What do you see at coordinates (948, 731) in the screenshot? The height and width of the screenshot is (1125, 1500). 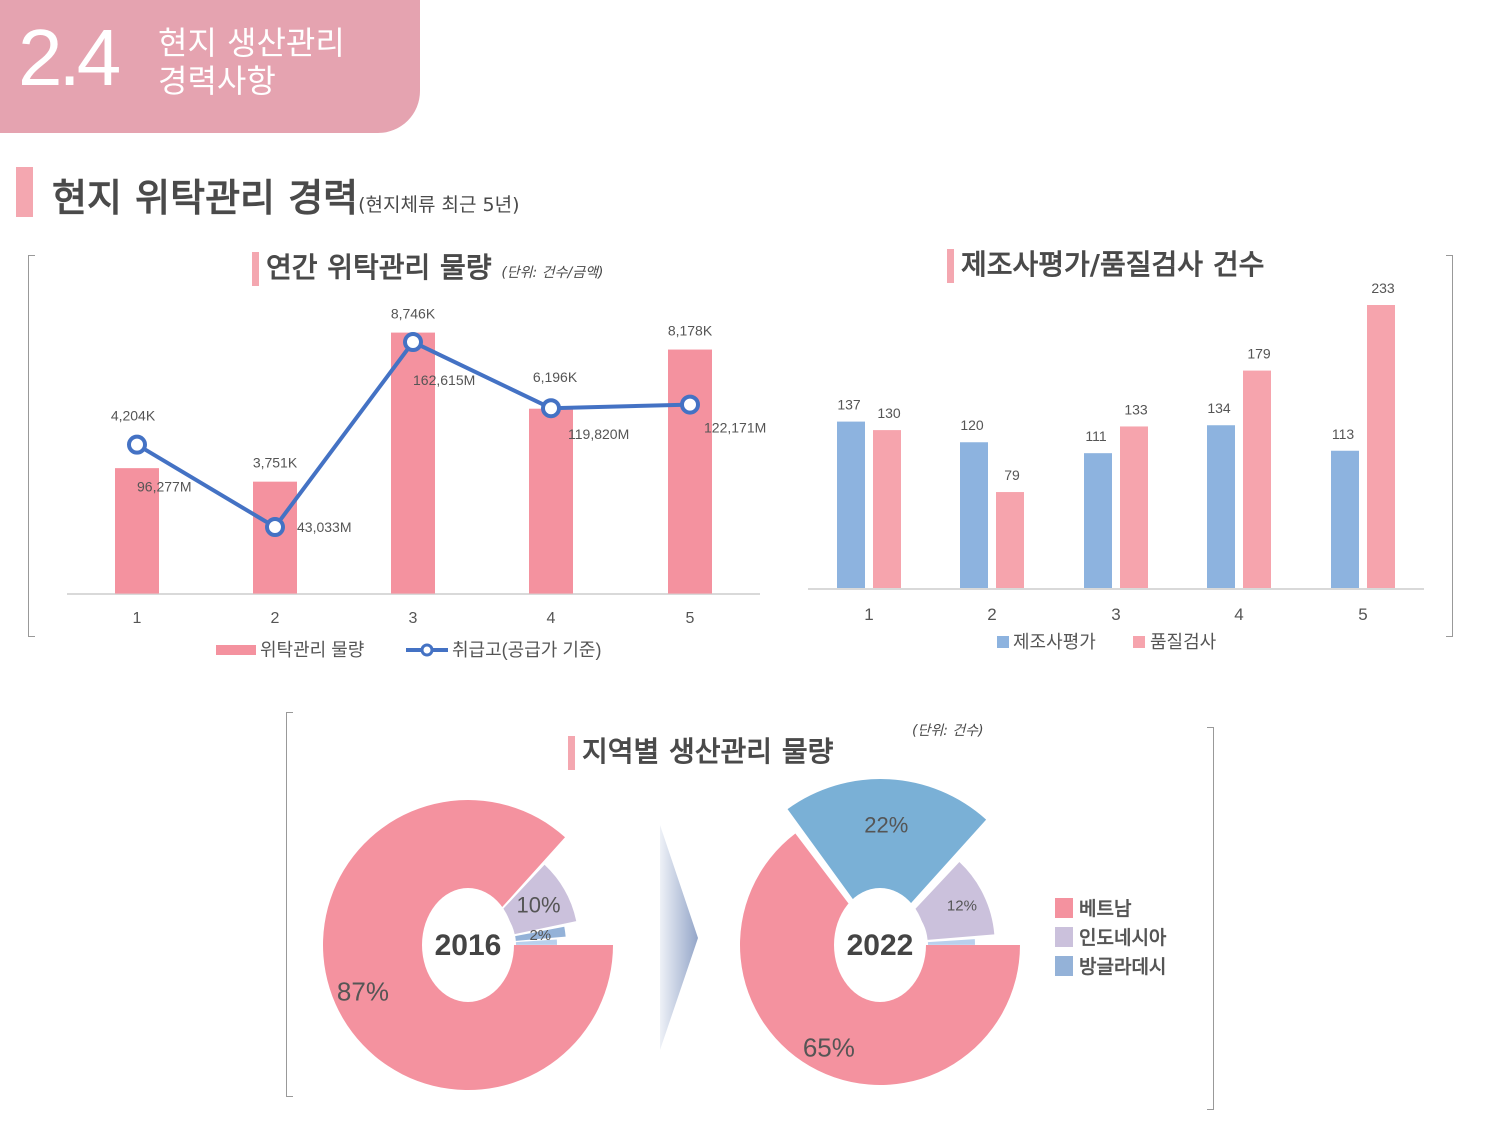 I see `chart3-unit: (단위: 건수)` at bounding box center [948, 731].